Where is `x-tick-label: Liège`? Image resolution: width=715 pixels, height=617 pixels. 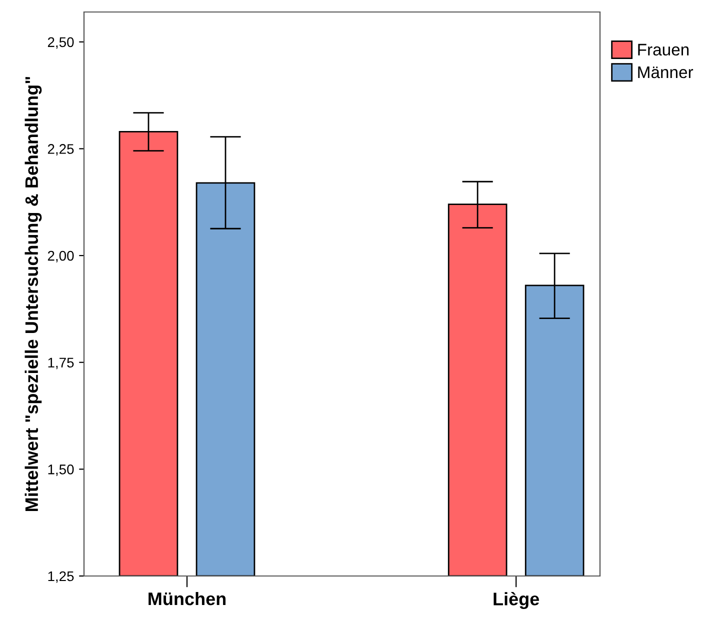
x-tick-label: Liège is located at coordinates (517, 601).